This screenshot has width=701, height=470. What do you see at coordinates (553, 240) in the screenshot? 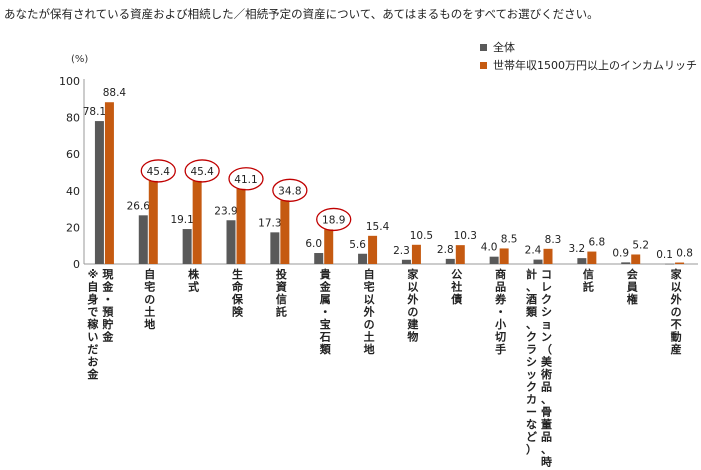
I see `value-label-rich: 8.3` at bounding box center [553, 240].